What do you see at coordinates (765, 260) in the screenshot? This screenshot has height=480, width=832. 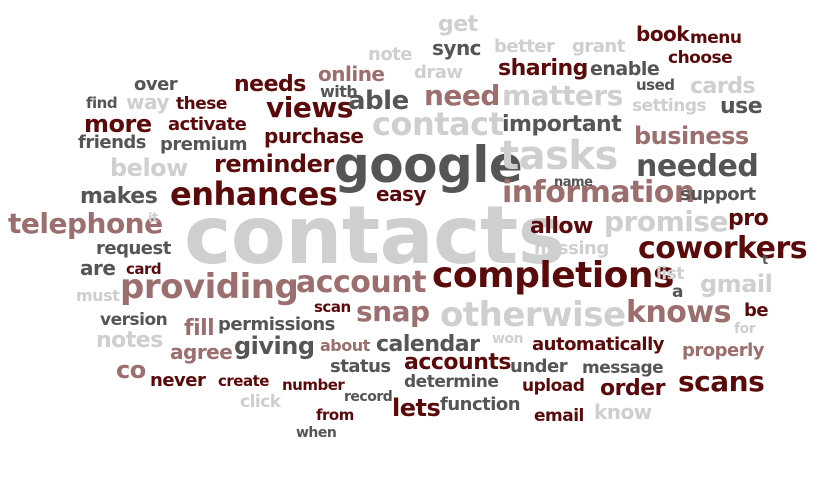 I see `word-t: t` at bounding box center [765, 260].